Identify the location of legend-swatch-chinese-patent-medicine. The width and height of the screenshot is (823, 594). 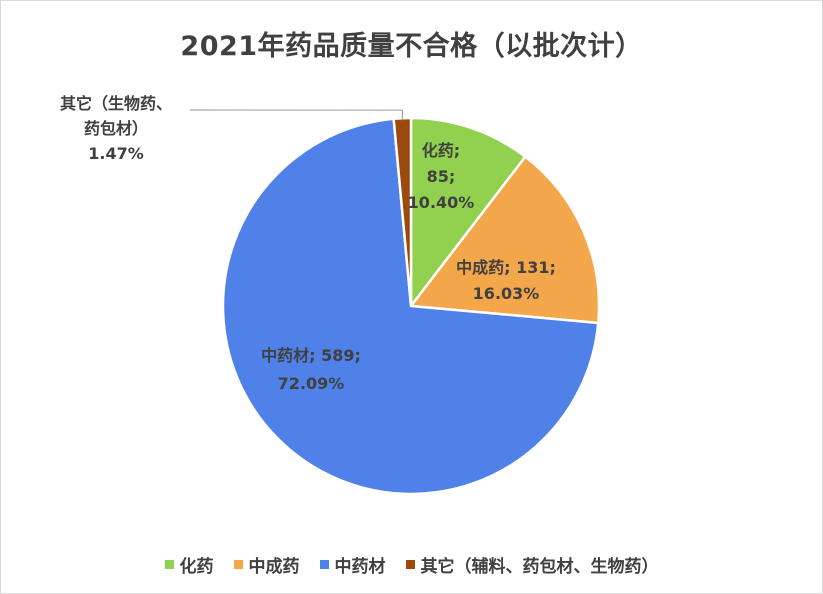
(238, 564).